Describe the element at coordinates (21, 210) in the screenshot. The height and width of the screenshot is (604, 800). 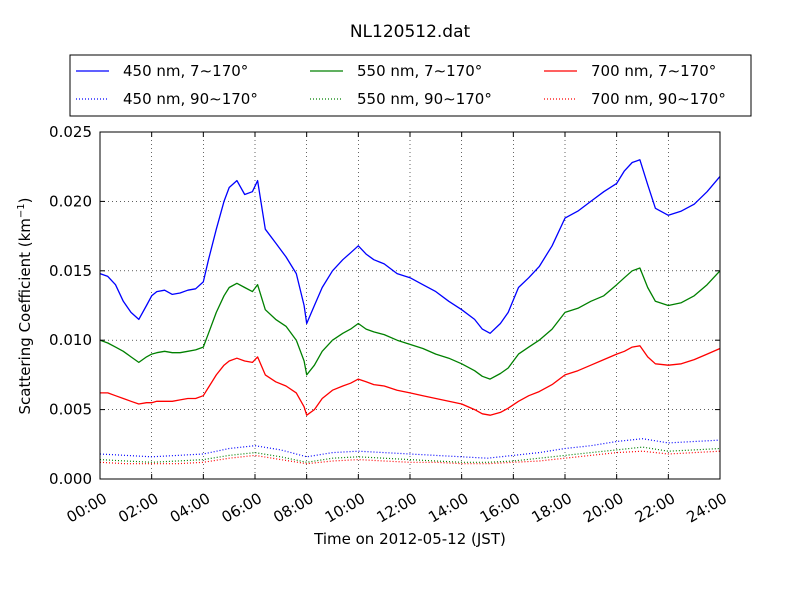
I see `y-axis-label-sup: −1` at that location.